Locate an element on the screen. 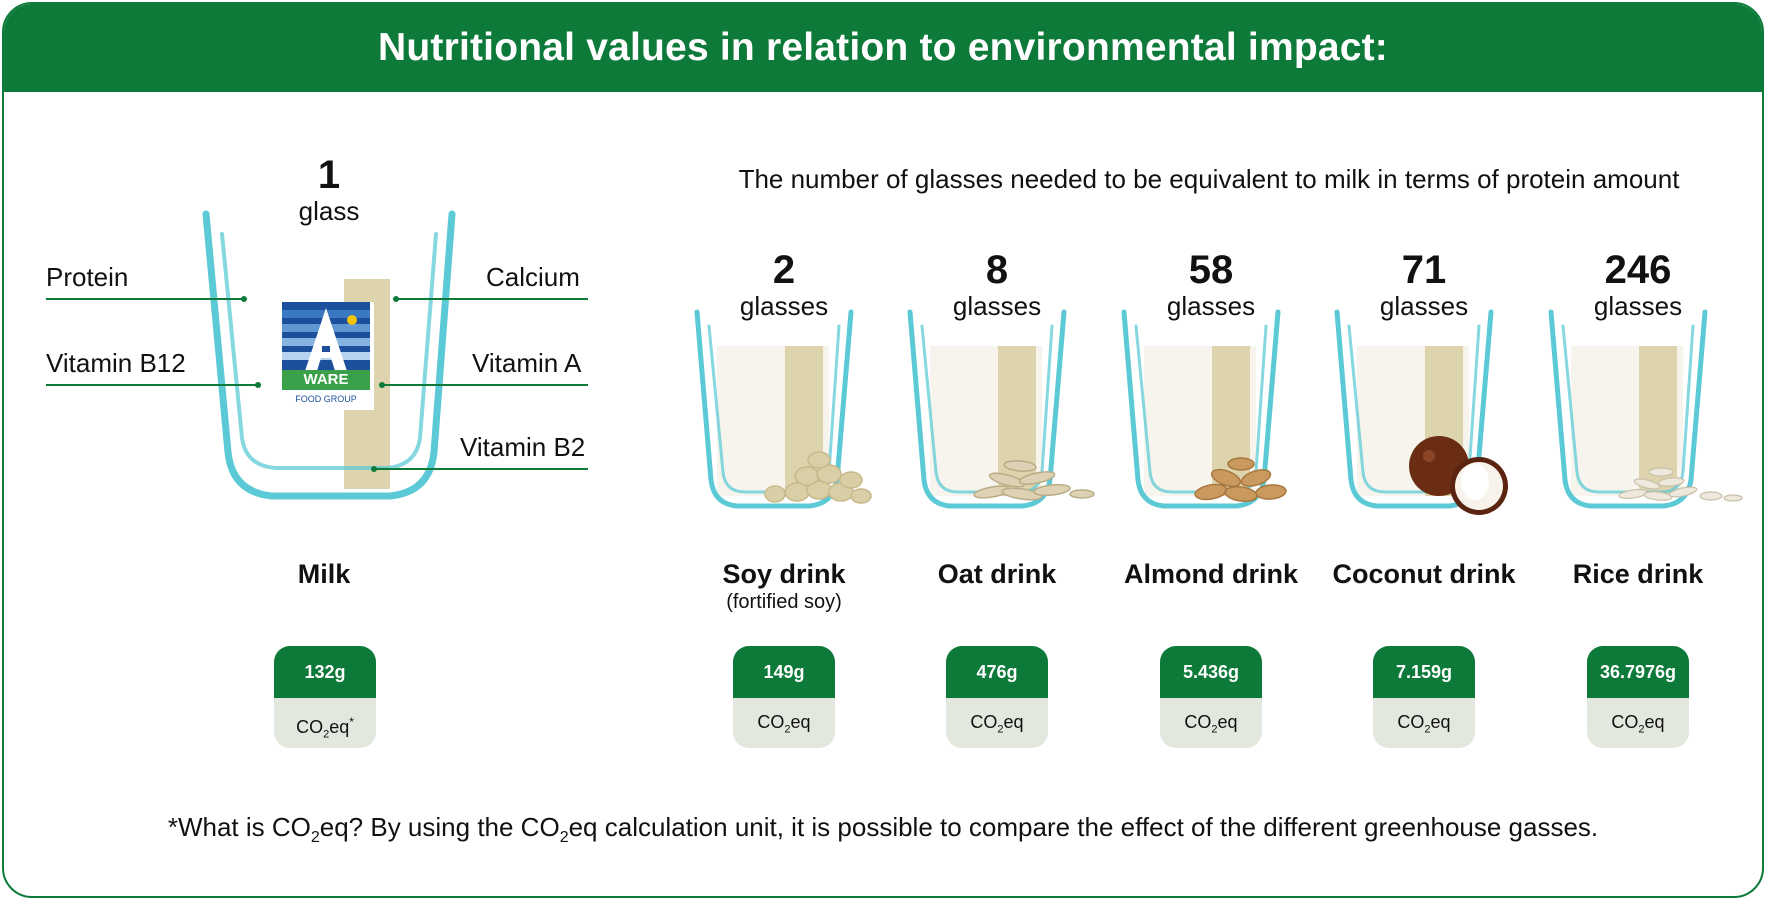 Image resolution: width=1772 pixels, height=904 pixels. drink-count: 71 glasses is located at coordinates (1424, 285).